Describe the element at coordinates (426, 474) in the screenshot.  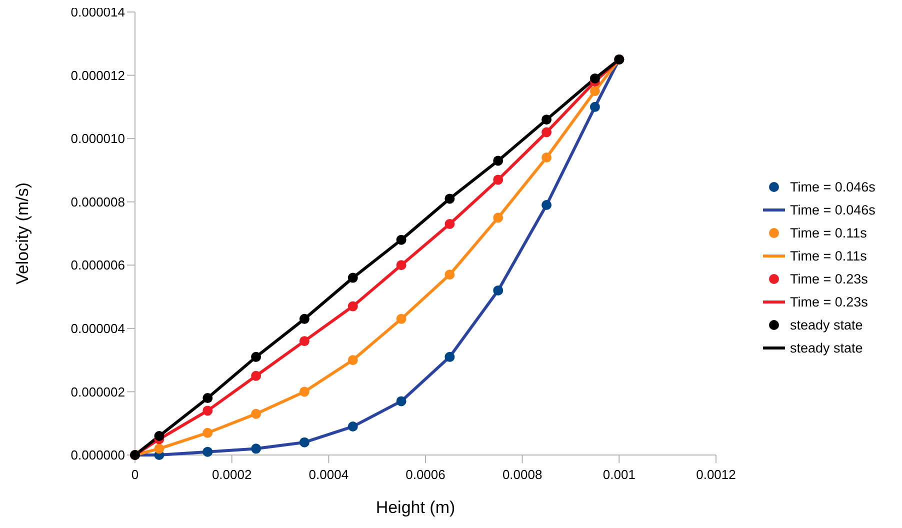
I see `x-tick-label: 0.0006` at that location.